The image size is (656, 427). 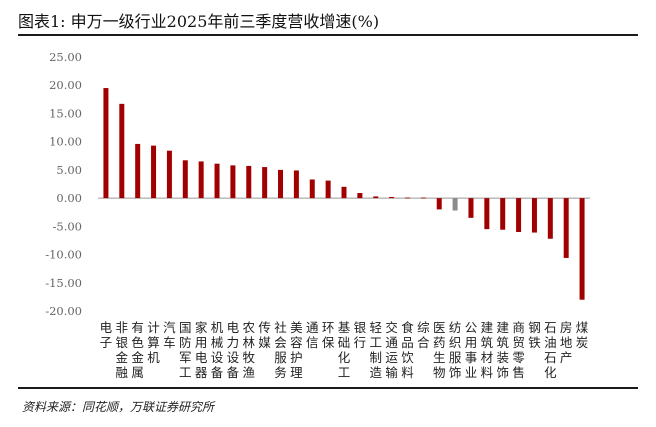 What do you see at coordinates (328, 35) in the screenshot?
I see `title-rule` at bounding box center [328, 35].